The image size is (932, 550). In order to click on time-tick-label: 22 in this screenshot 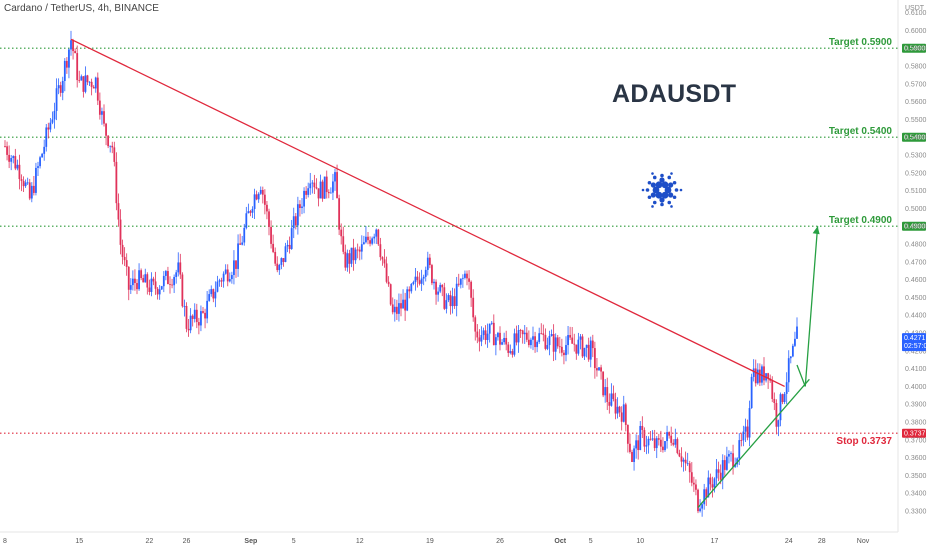, I will do `click(149, 541)`.